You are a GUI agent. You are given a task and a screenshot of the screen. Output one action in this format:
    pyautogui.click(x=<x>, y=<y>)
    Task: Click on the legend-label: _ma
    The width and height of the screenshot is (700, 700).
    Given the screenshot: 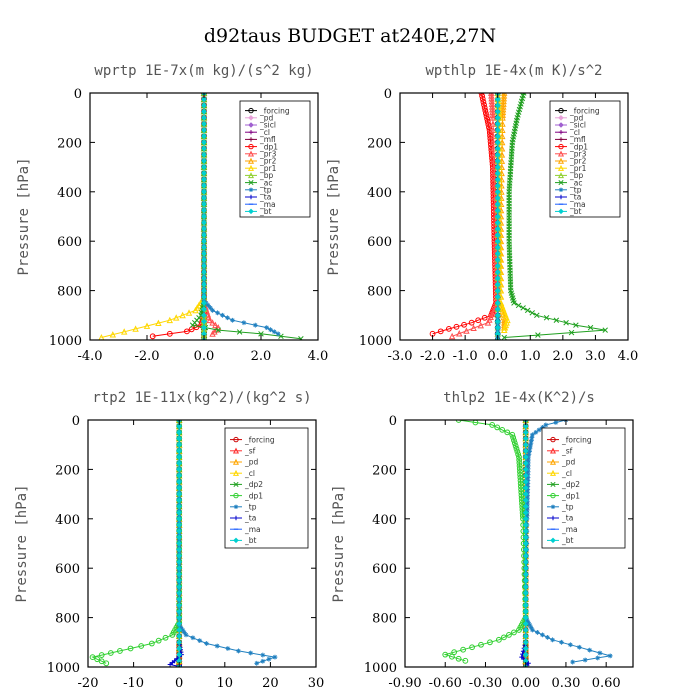 What is the action you would take?
    pyautogui.click(x=577, y=204)
    